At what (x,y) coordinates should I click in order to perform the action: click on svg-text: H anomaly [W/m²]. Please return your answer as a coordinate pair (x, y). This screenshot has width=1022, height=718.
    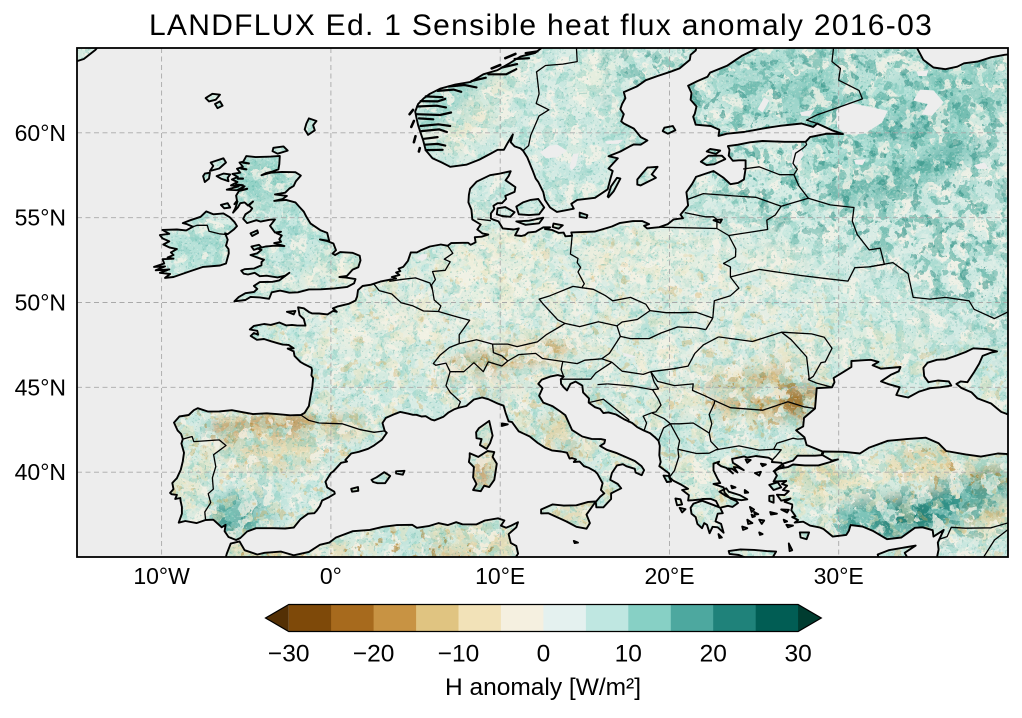
    Looking at the image, I should click on (543, 687).